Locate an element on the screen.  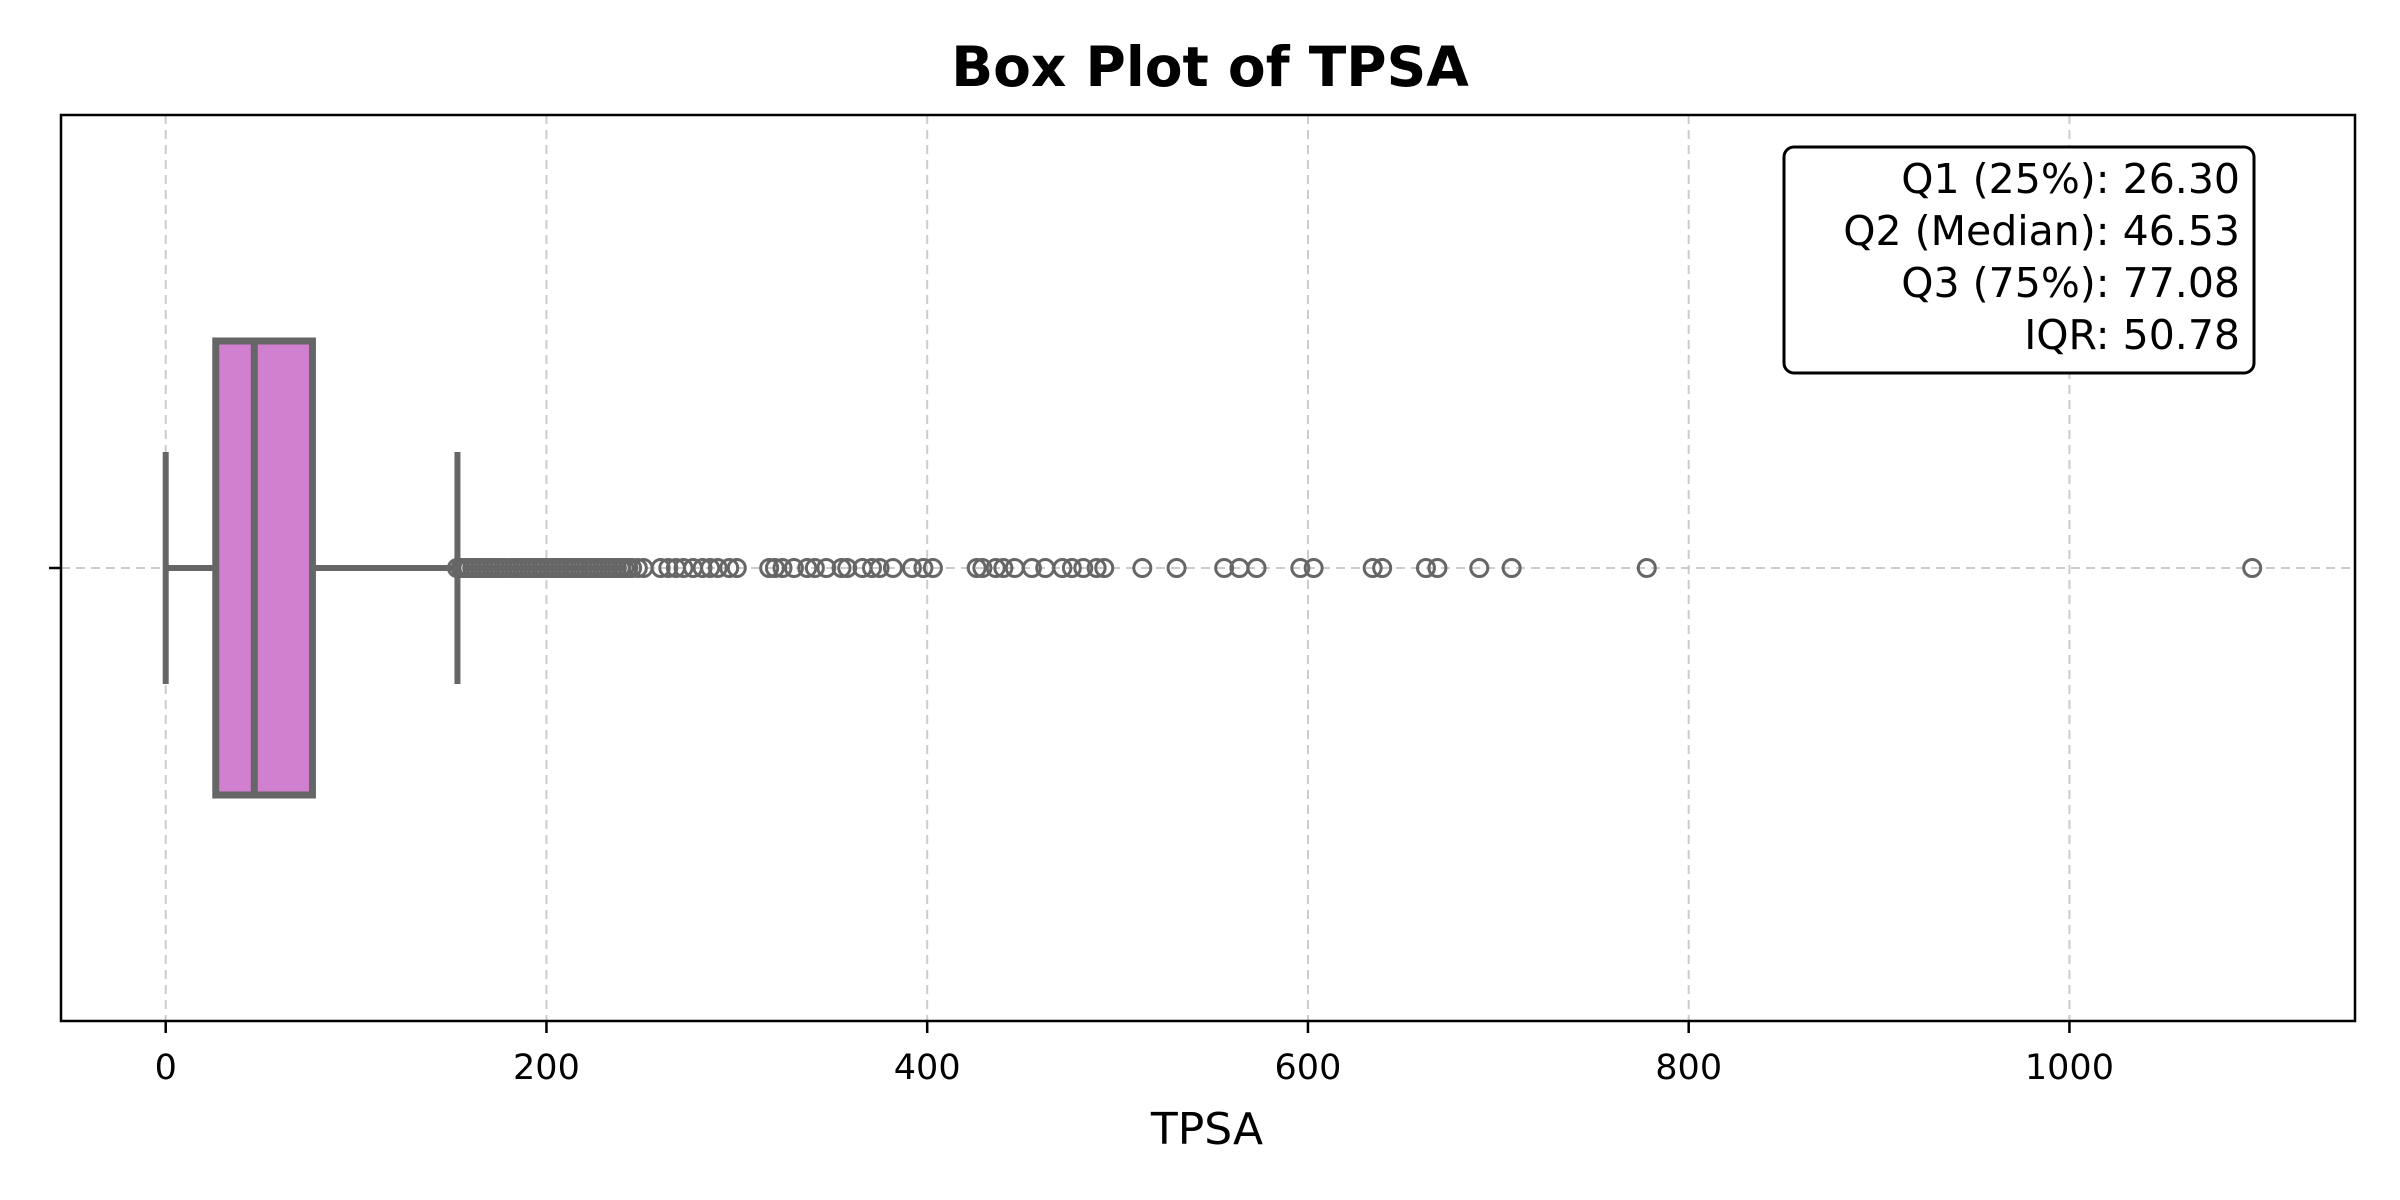
stats-q1: Q1 (25%): 26.30 is located at coordinates (2070, 179).